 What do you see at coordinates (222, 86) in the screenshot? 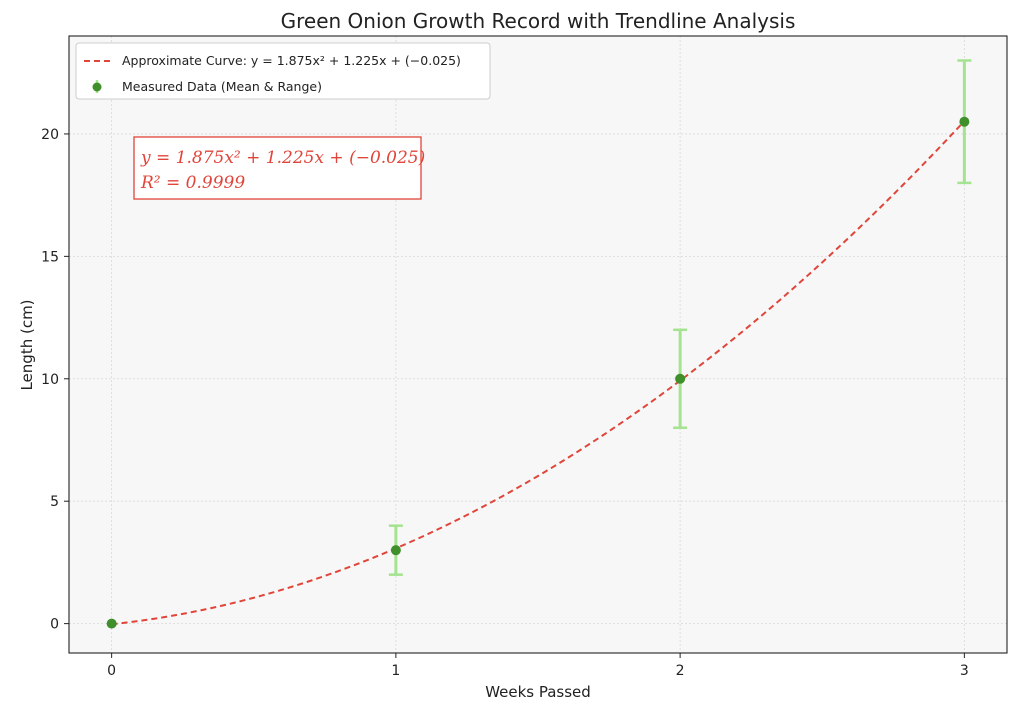
I see `legend-points-label: Measured Data (Mean & Range)` at bounding box center [222, 86].